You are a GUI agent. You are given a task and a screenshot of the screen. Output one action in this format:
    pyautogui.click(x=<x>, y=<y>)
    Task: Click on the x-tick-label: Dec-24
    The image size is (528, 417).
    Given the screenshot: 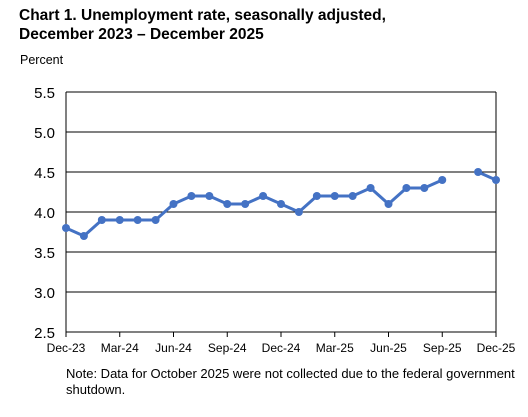 What is the action you would take?
    pyautogui.click(x=281, y=348)
    